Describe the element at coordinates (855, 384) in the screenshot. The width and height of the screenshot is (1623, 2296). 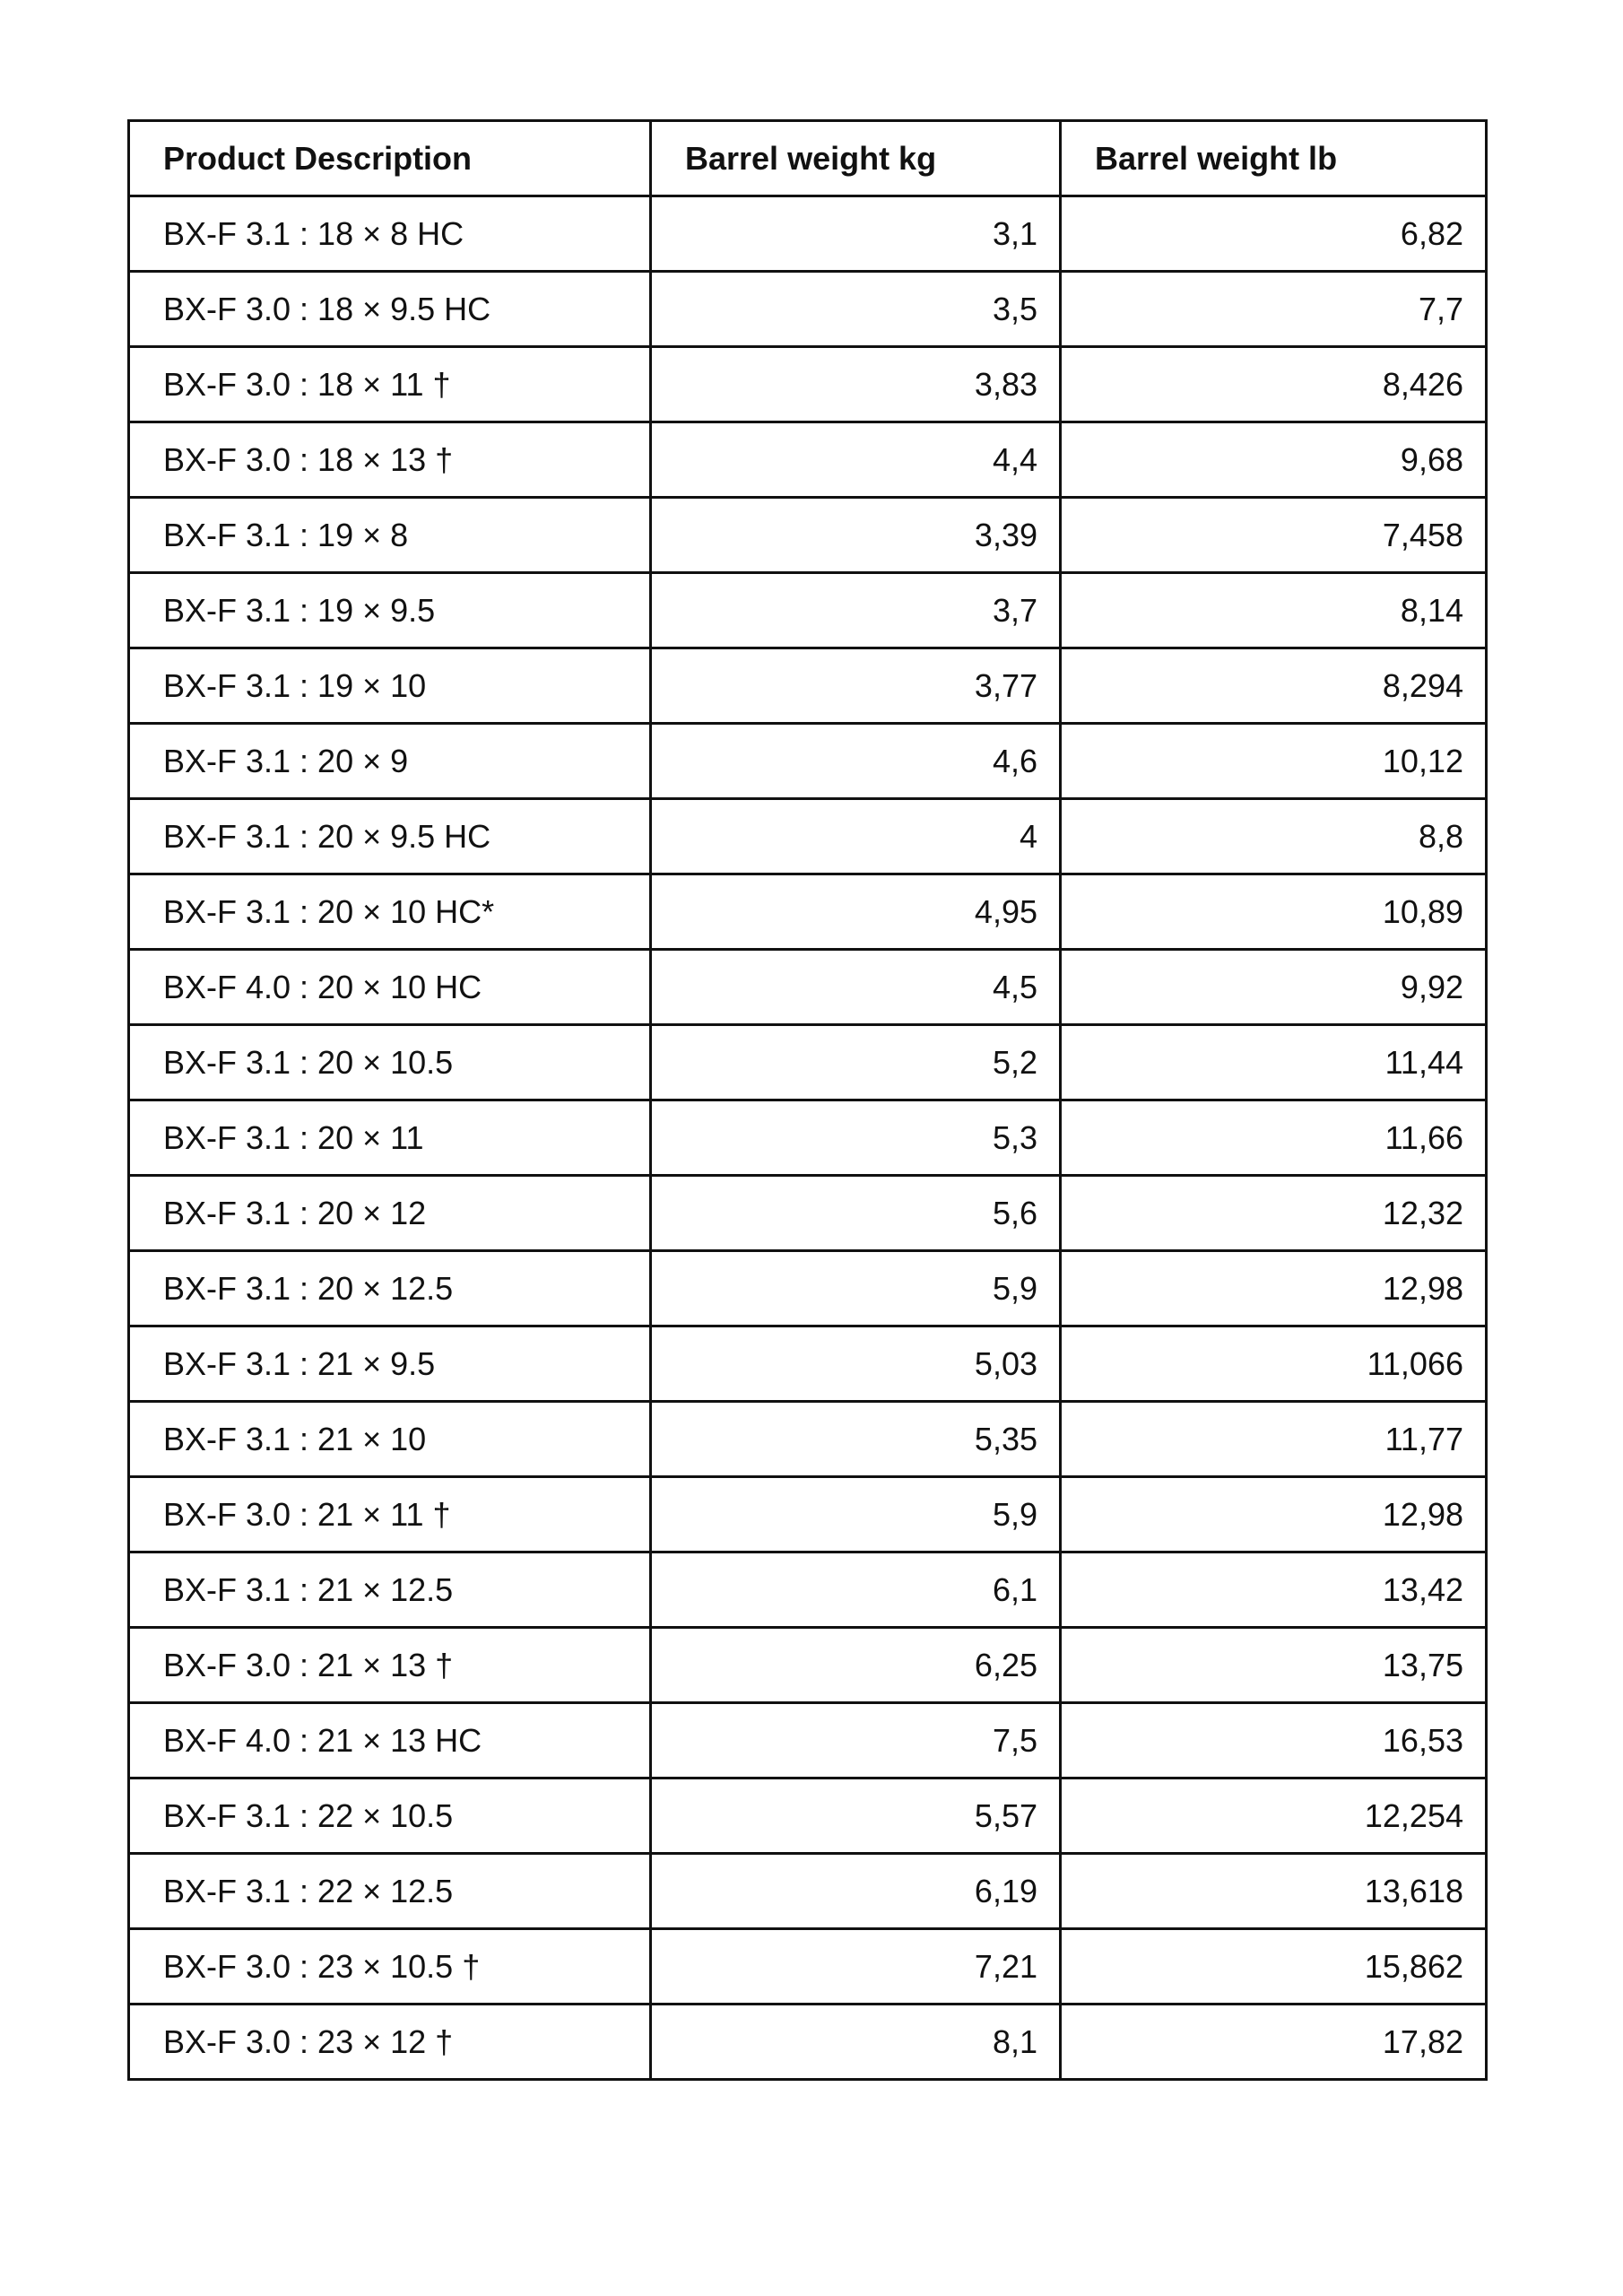
I see `barrel-weight-kg-cell: 3,83` at that location.